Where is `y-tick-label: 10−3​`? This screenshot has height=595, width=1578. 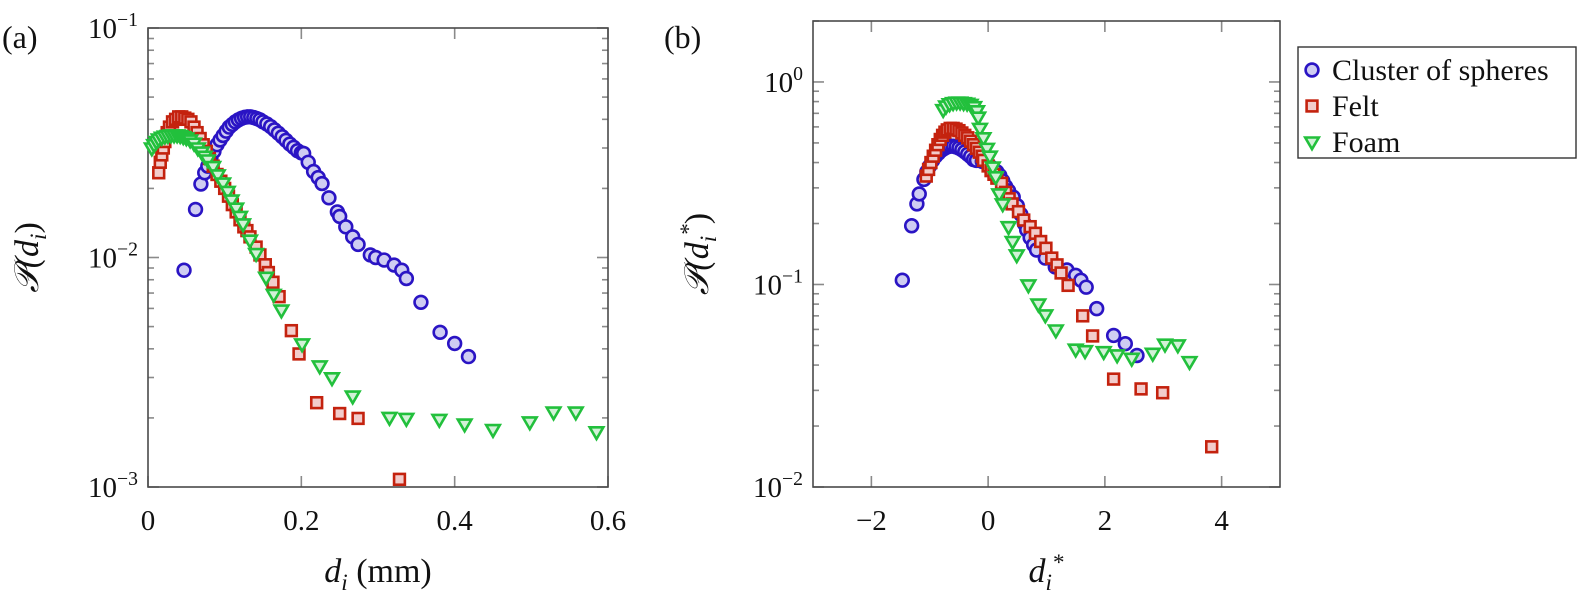
y-tick-label: 10−3​ is located at coordinates (113, 486).